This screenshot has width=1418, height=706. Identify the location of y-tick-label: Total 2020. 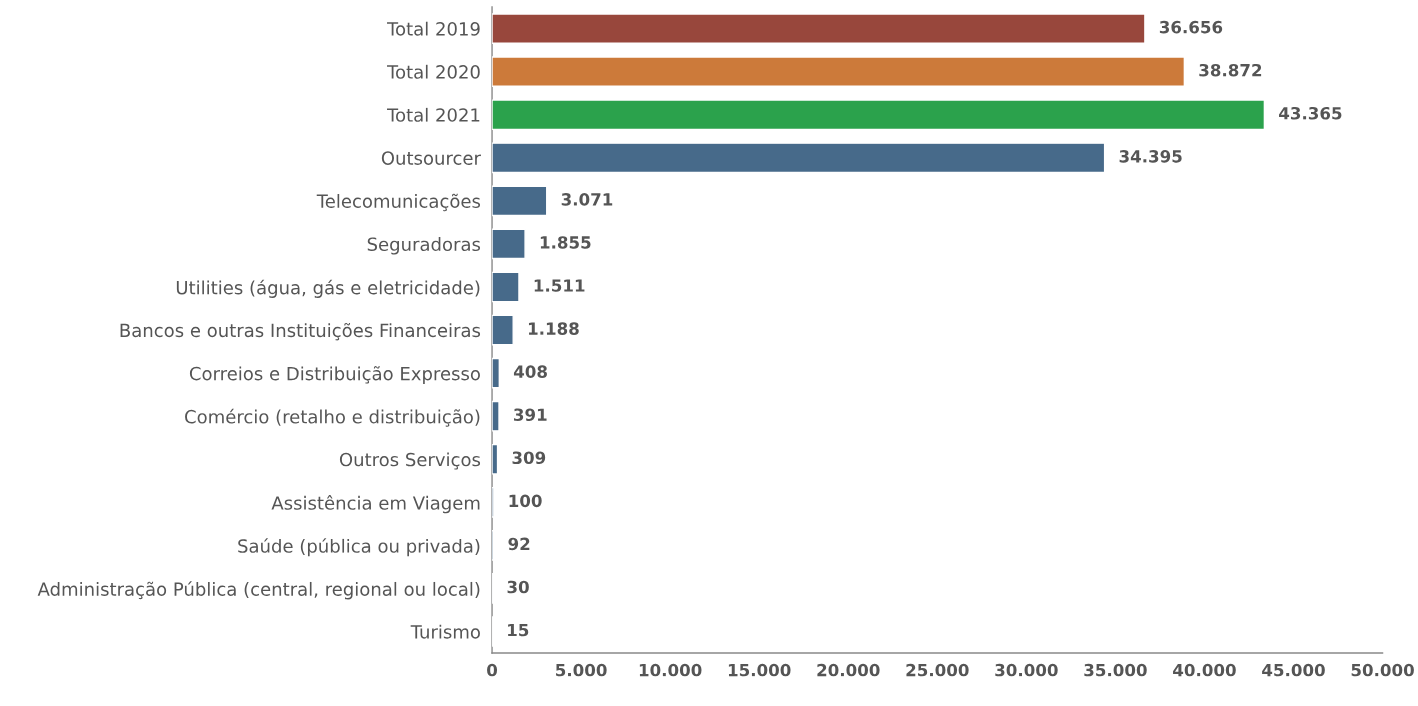
(433, 71).